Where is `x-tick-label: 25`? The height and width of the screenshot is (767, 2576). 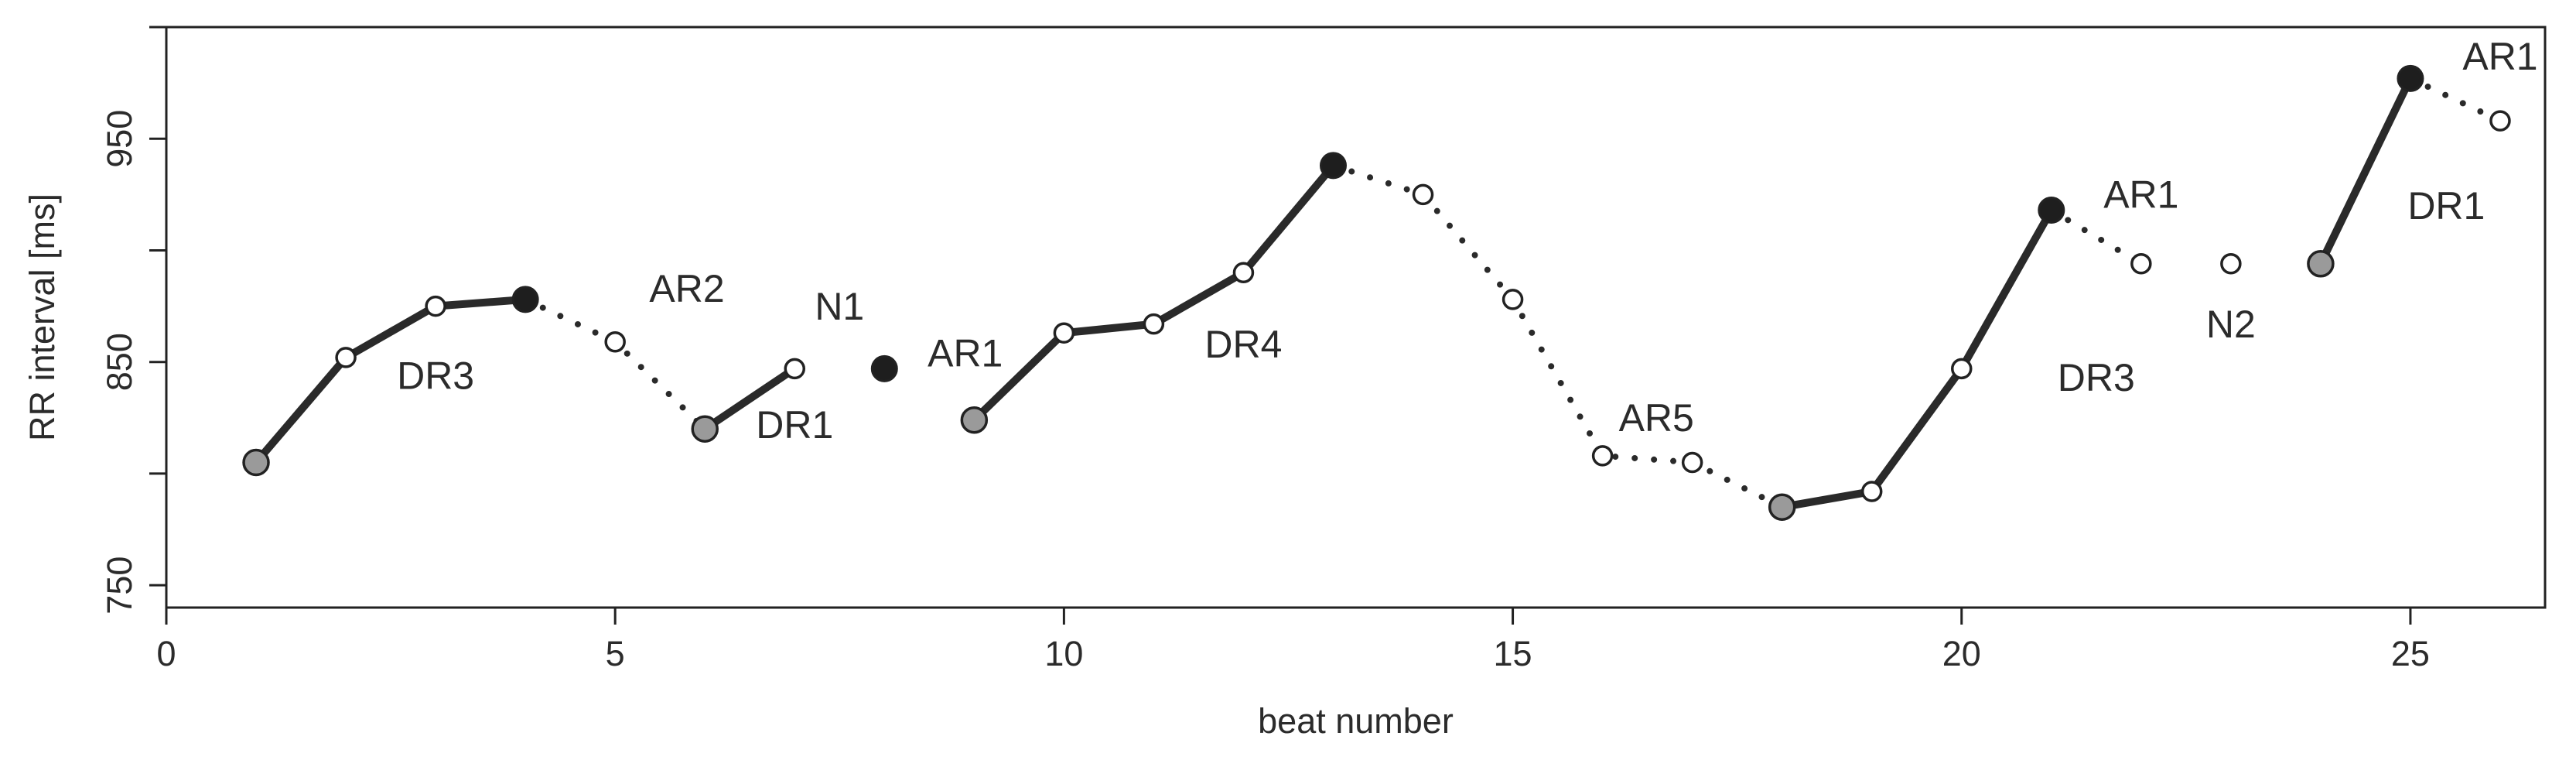 x-tick-label: 25 is located at coordinates (2410, 653).